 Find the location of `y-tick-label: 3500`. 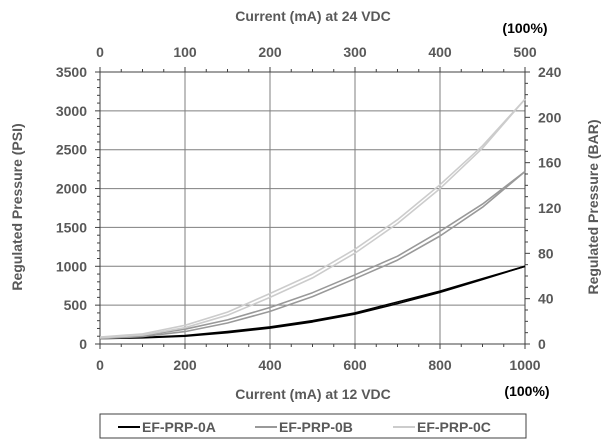

y-tick-label: 3500 is located at coordinates (71, 72).